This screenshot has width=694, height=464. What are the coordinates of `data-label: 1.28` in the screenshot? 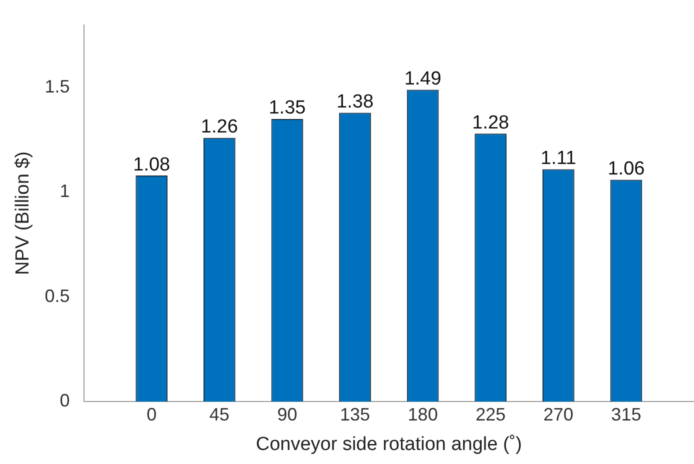 It's located at (491, 123).